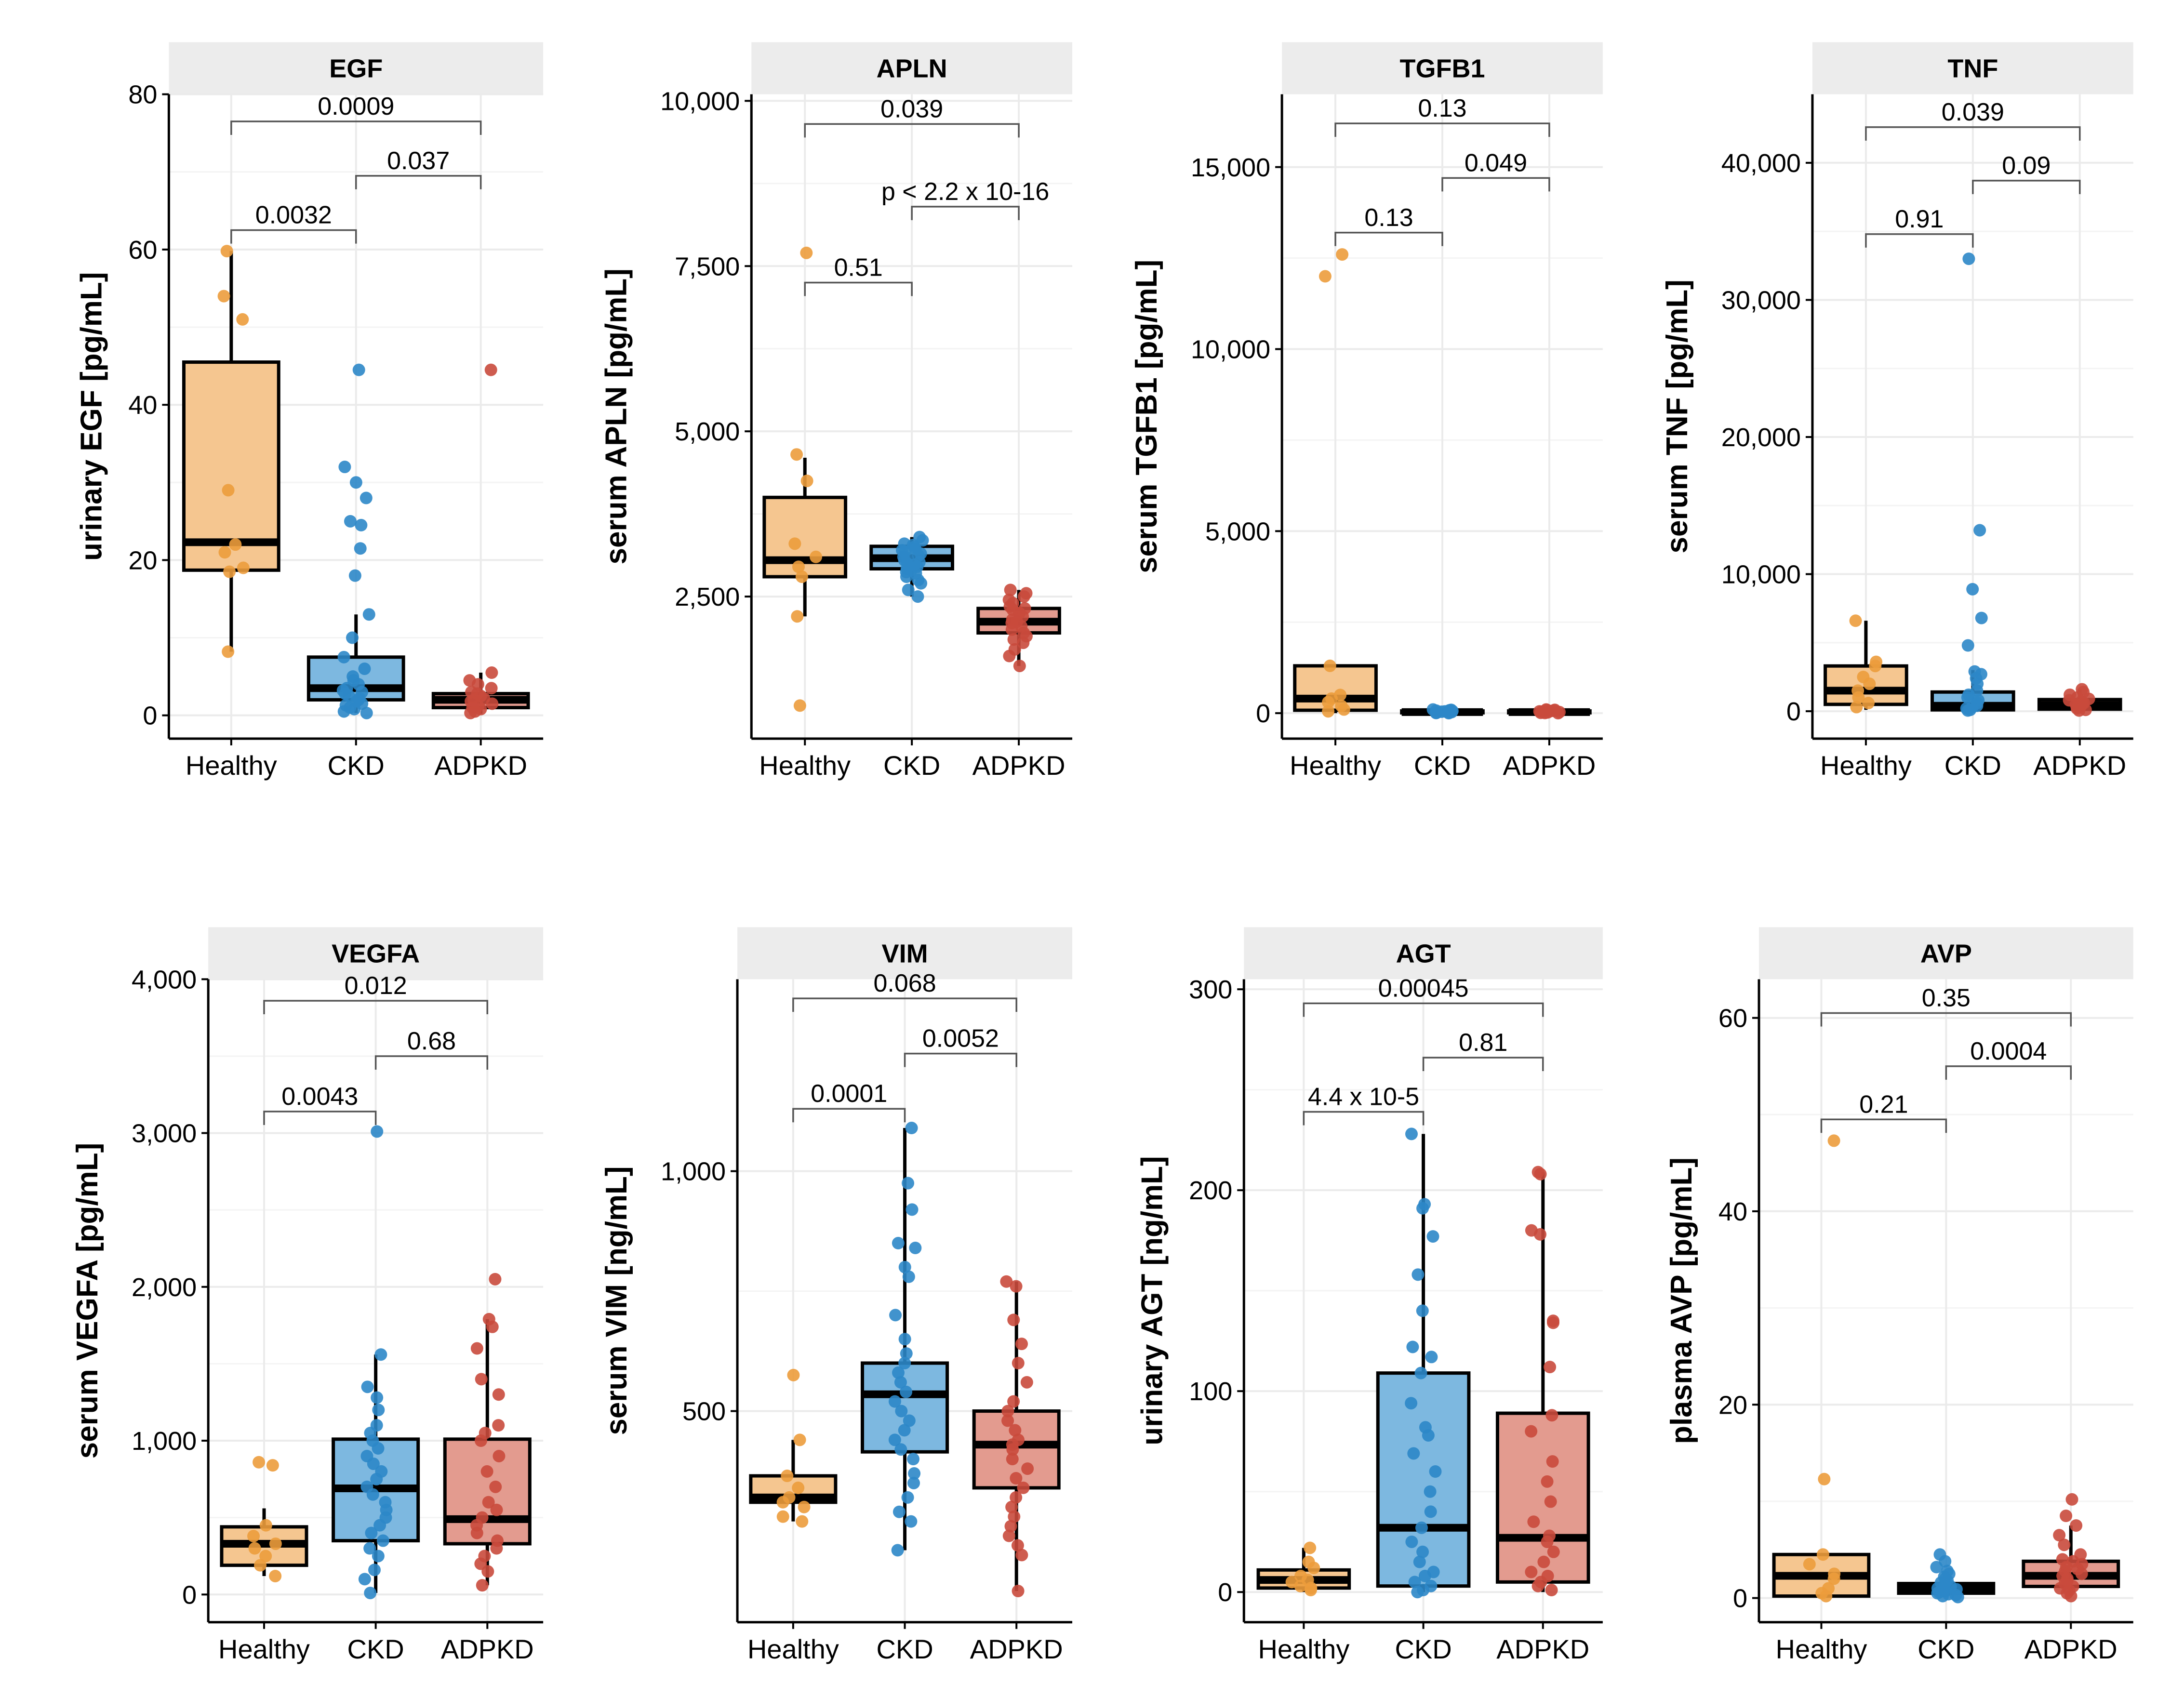  I want to click on panel-title: AGT, so click(1423, 953).